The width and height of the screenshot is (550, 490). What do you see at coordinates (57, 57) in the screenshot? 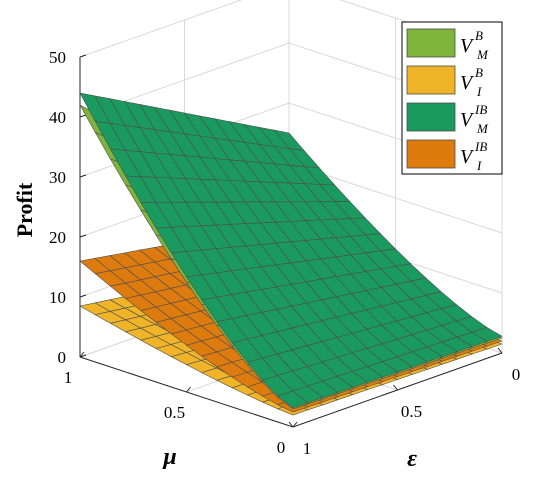
I see `z-tick-label: 50` at bounding box center [57, 57].